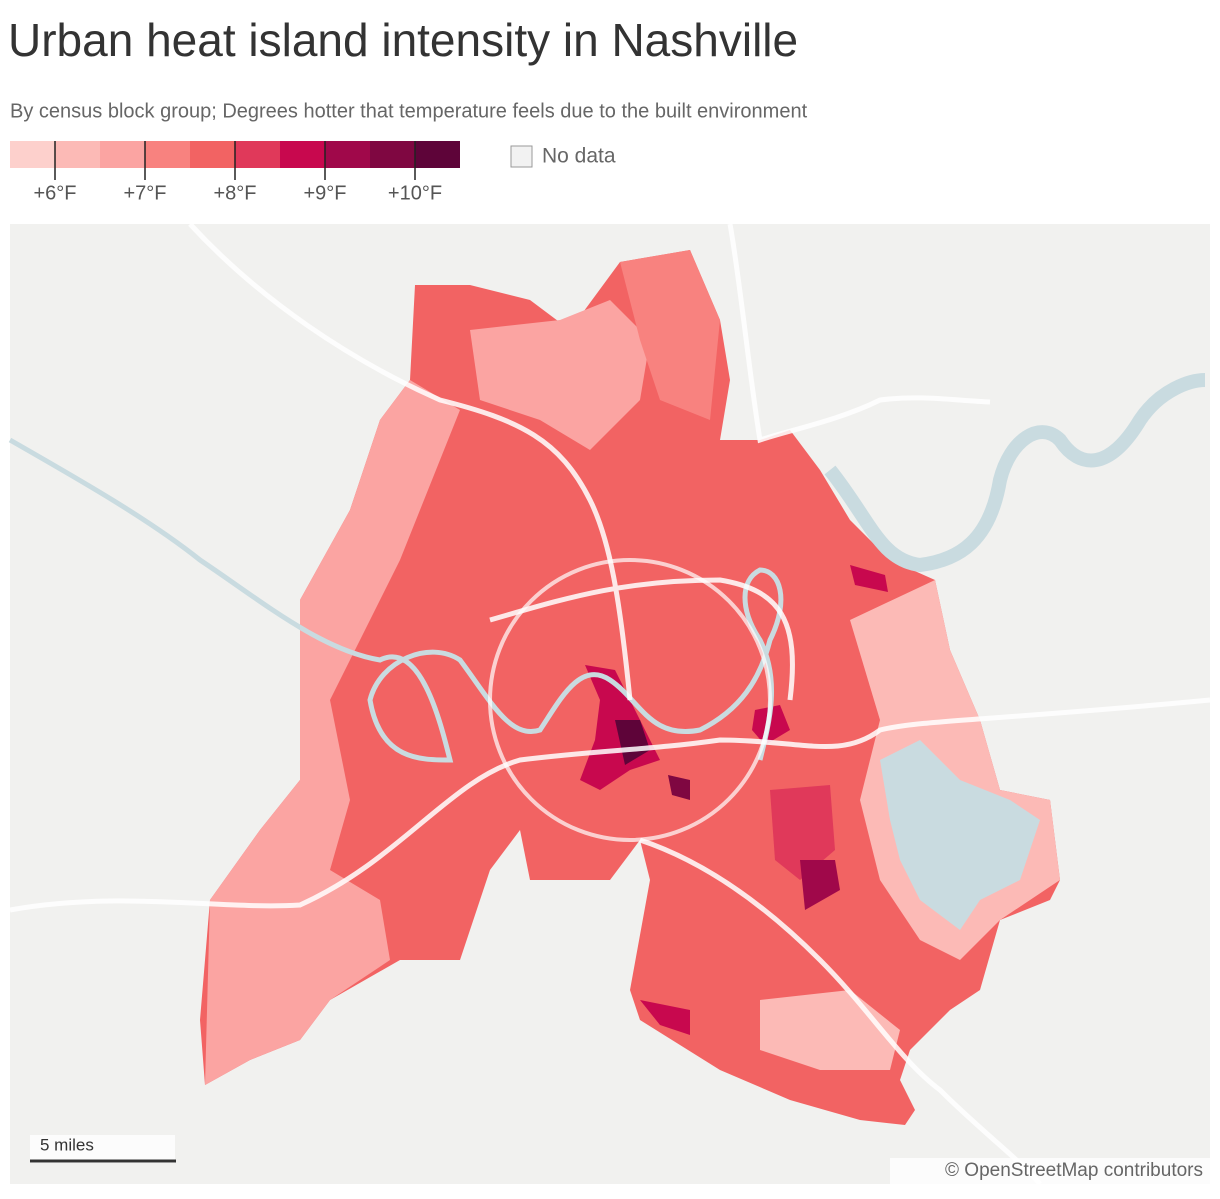 Image resolution: width=1220 pixels, height=1199 pixels. What do you see at coordinates (403, 40) in the screenshot?
I see `title: Urban heat island intensity in Nashville` at bounding box center [403, 40].